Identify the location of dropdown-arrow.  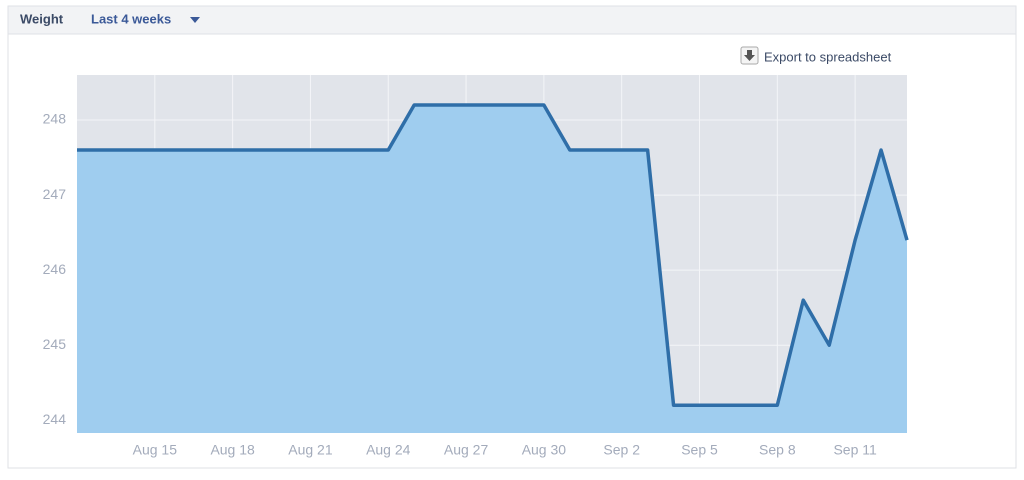
(195, 20).